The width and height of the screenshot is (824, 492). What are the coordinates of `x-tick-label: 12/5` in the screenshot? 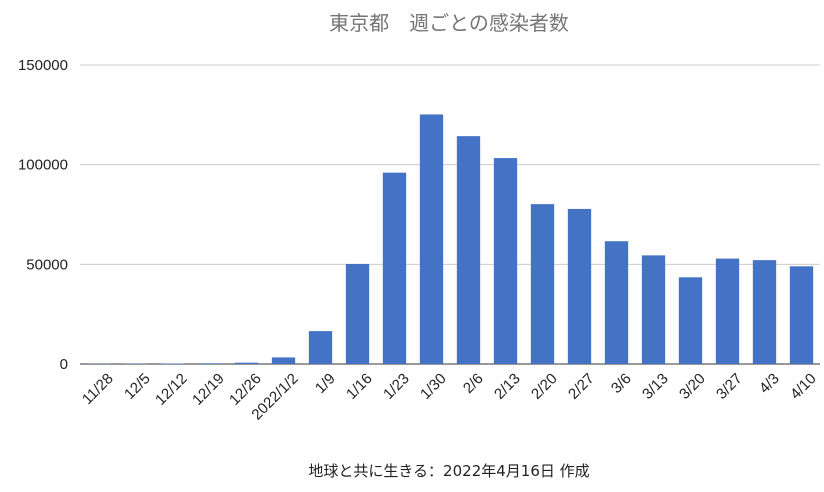 It's located at (137, 386).